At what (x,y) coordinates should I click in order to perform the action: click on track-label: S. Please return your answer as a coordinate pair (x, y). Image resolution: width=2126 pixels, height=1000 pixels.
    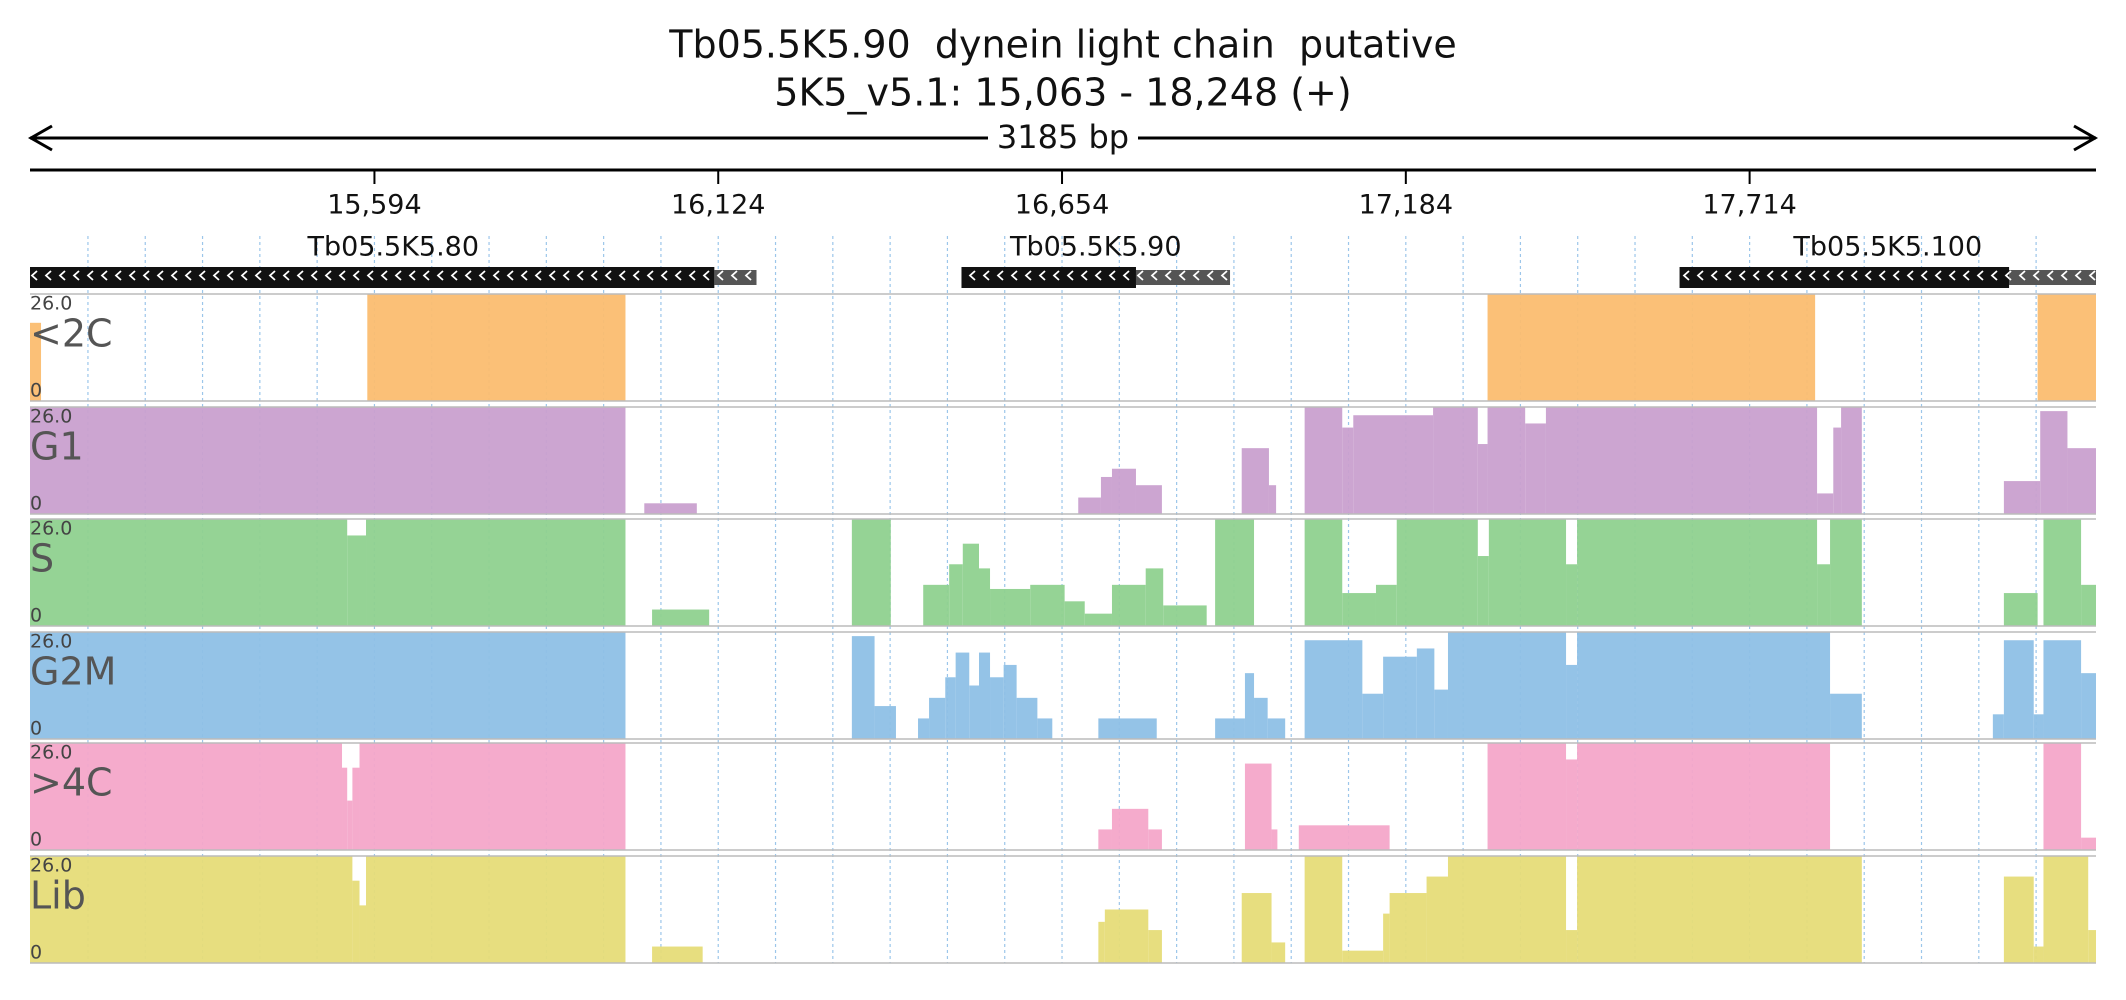
    Looking at the image, I should click on (42, 559).